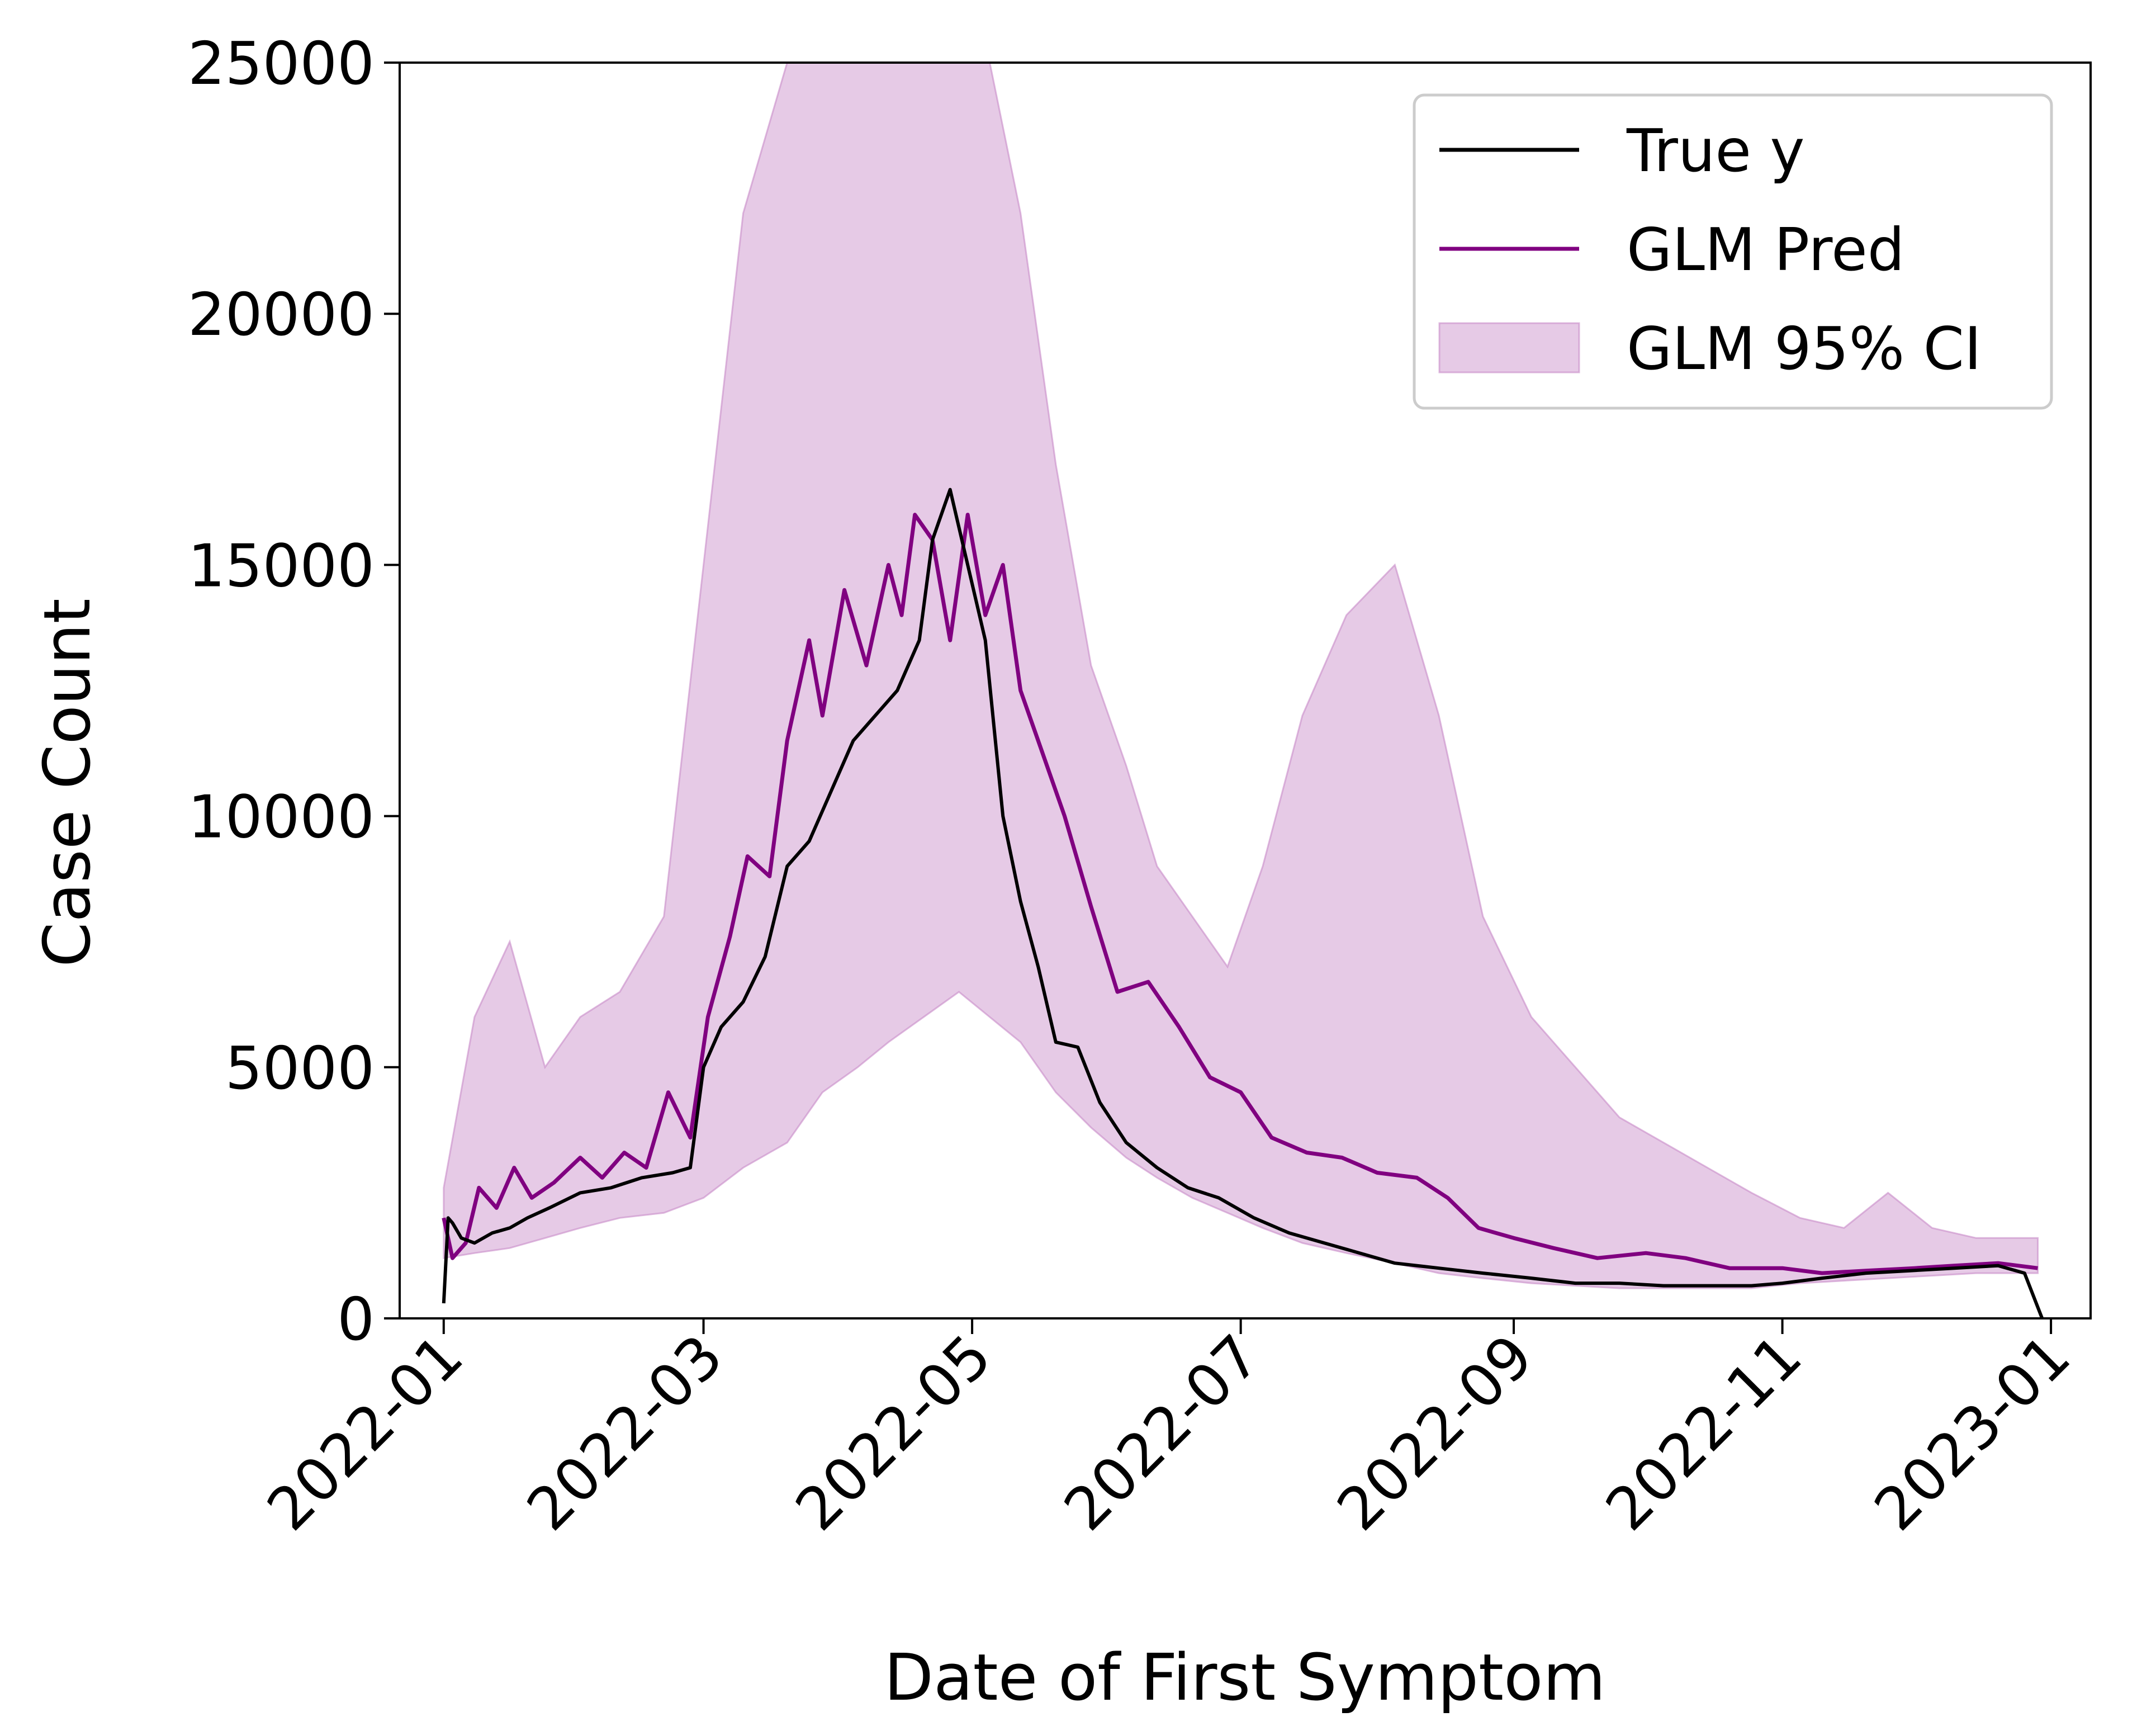 This screenshot has height=1731, width=2156. Describe the element at coordinates (281, 315) in the screenshot. I see `y-tick-label: 20000` at that location.